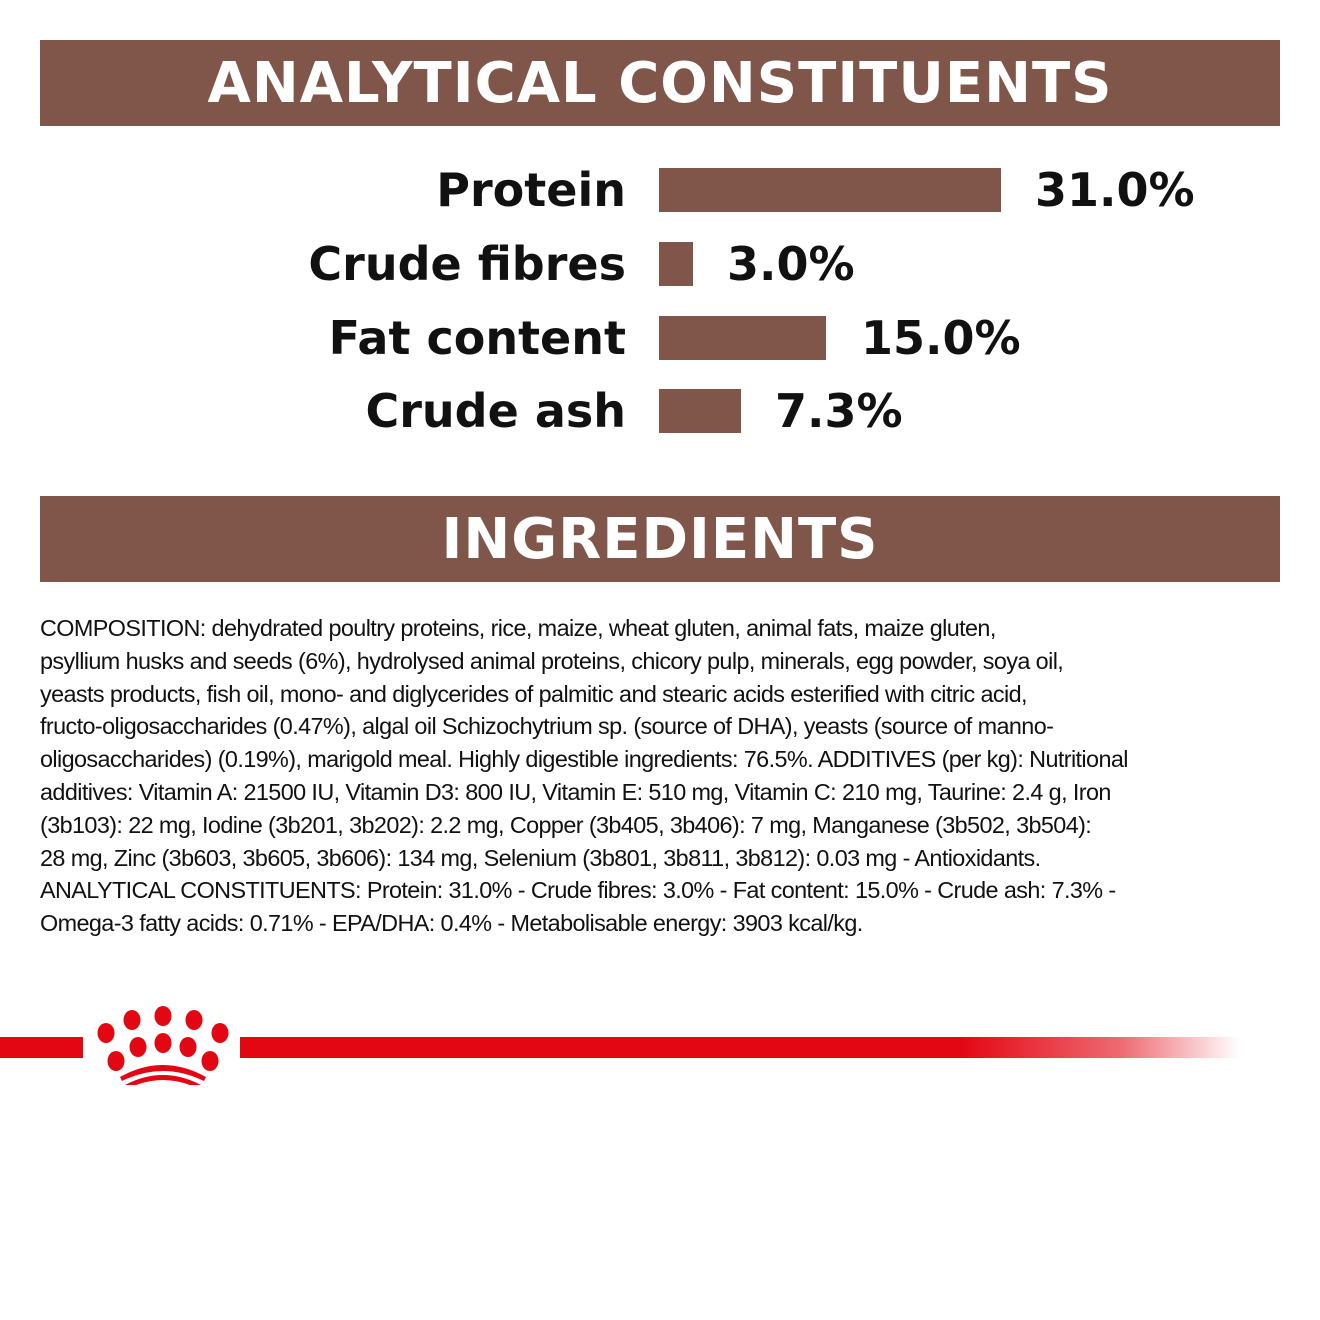  Describe the element at coordinates (163, 1045) in the screenshot. I see `crown-paw-logo-icon` at that location.